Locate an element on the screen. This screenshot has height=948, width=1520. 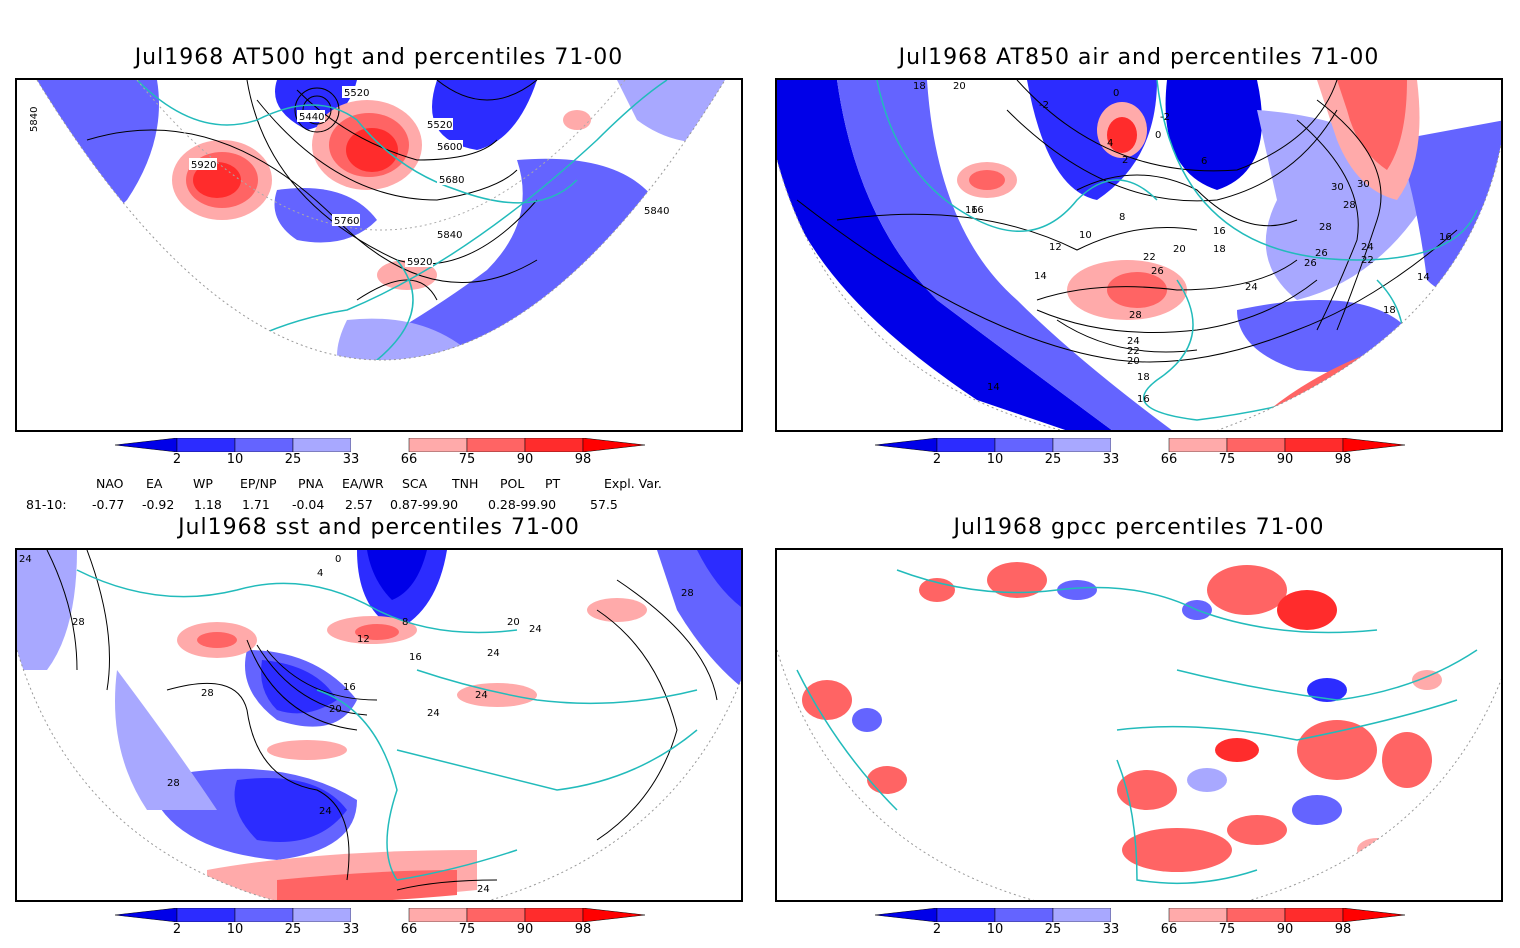
index-header-pna: PNA is located at coordinates (311, 483).